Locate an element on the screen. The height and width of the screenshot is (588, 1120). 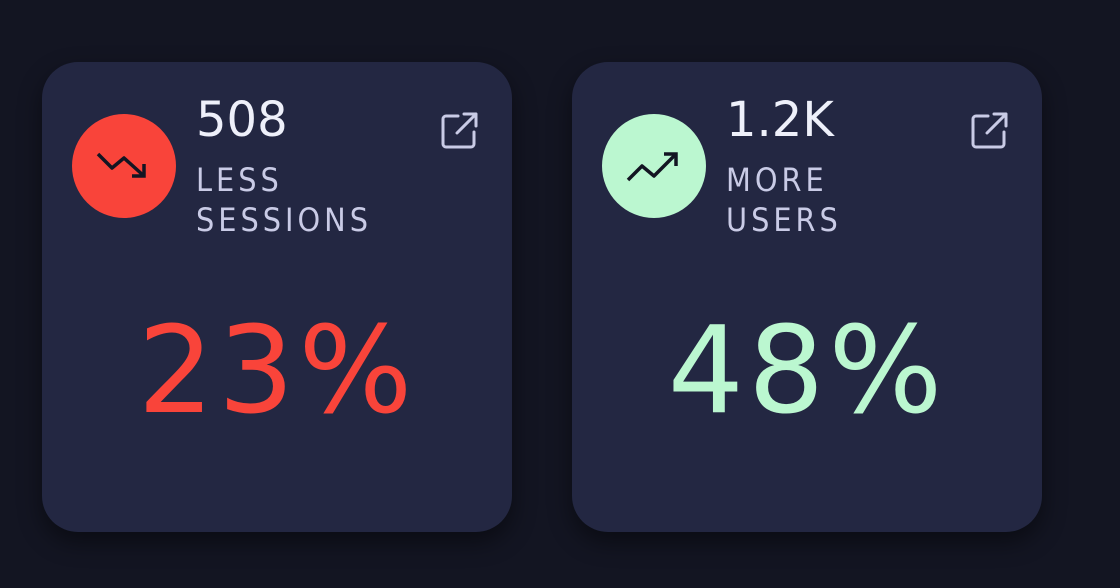
stat-percent: 48% is located at coordinates (807, 371).